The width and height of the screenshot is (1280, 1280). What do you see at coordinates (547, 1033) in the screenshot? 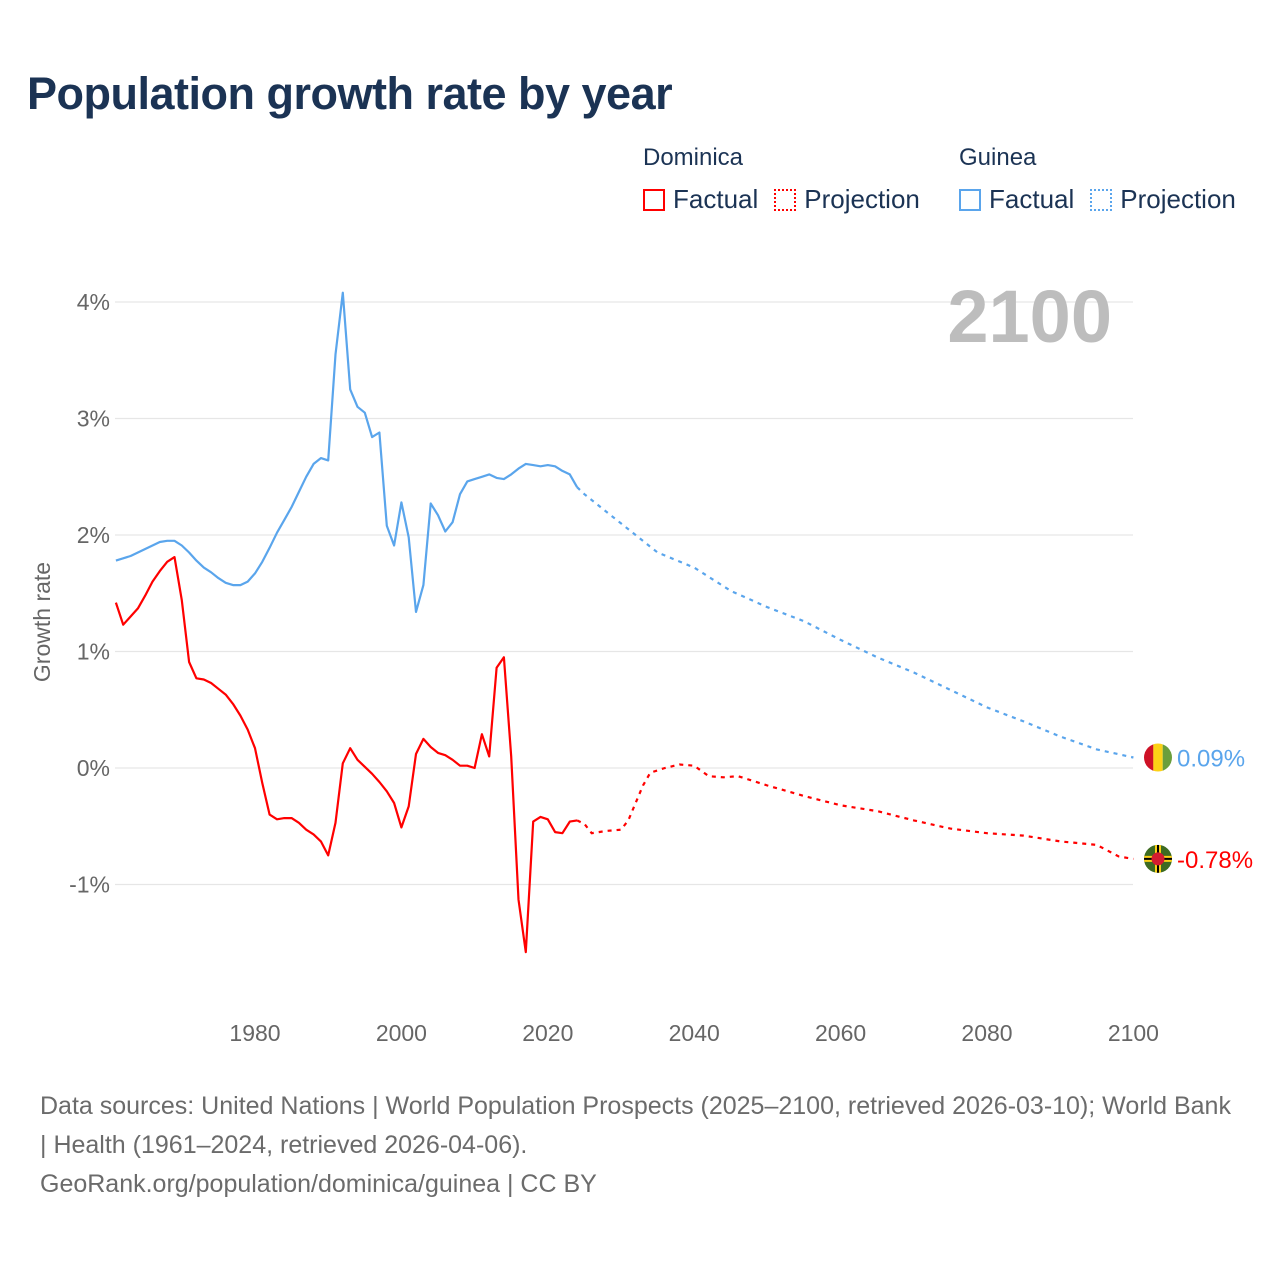
I see `x-tick-label: 2020` at bounding box center [547, 1033].